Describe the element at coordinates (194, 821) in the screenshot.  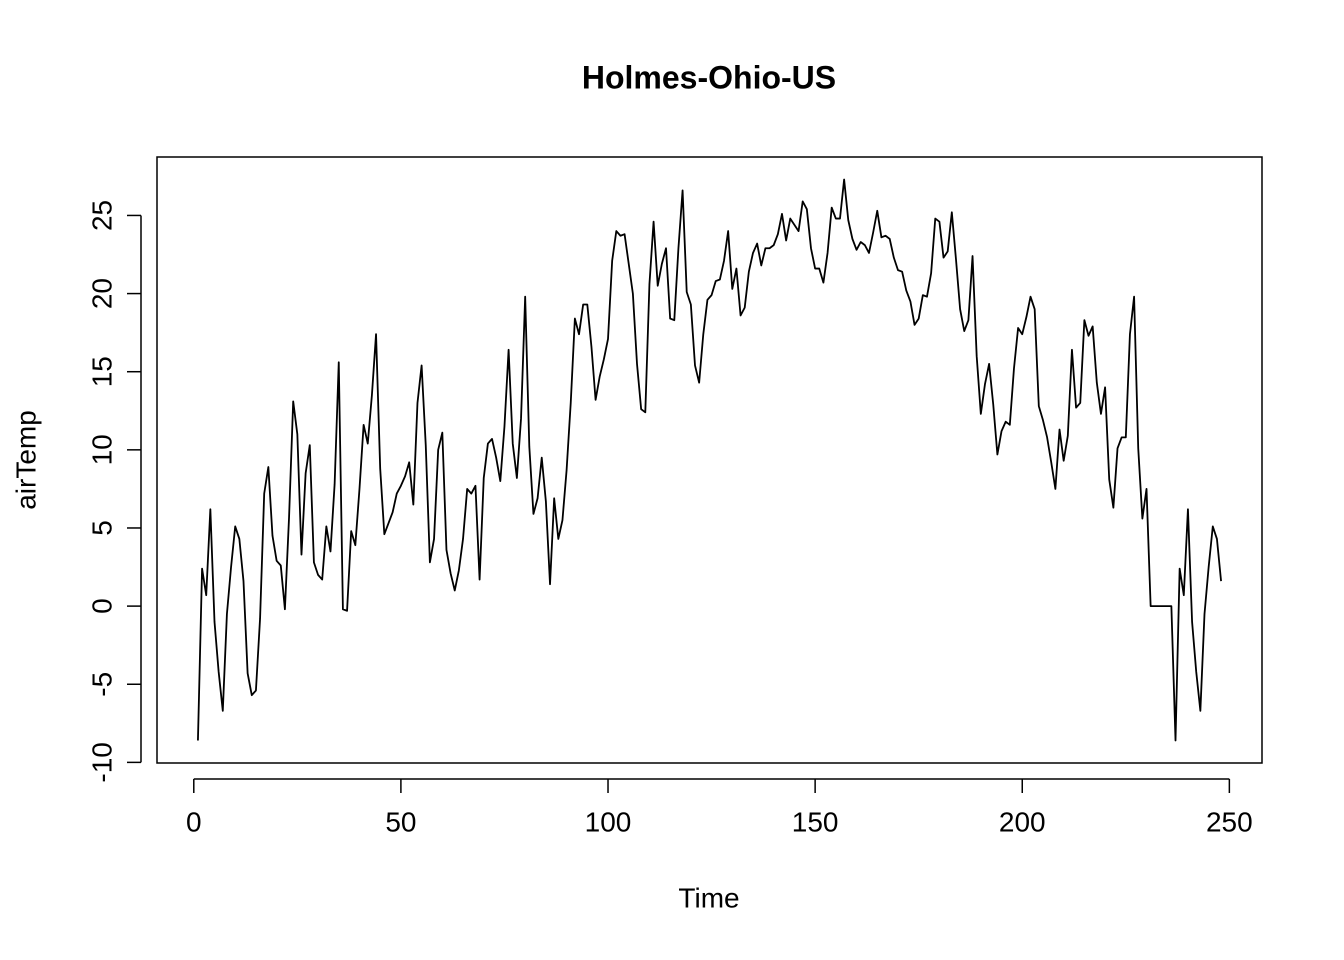
I see `x-tick-label: 0` at that location.